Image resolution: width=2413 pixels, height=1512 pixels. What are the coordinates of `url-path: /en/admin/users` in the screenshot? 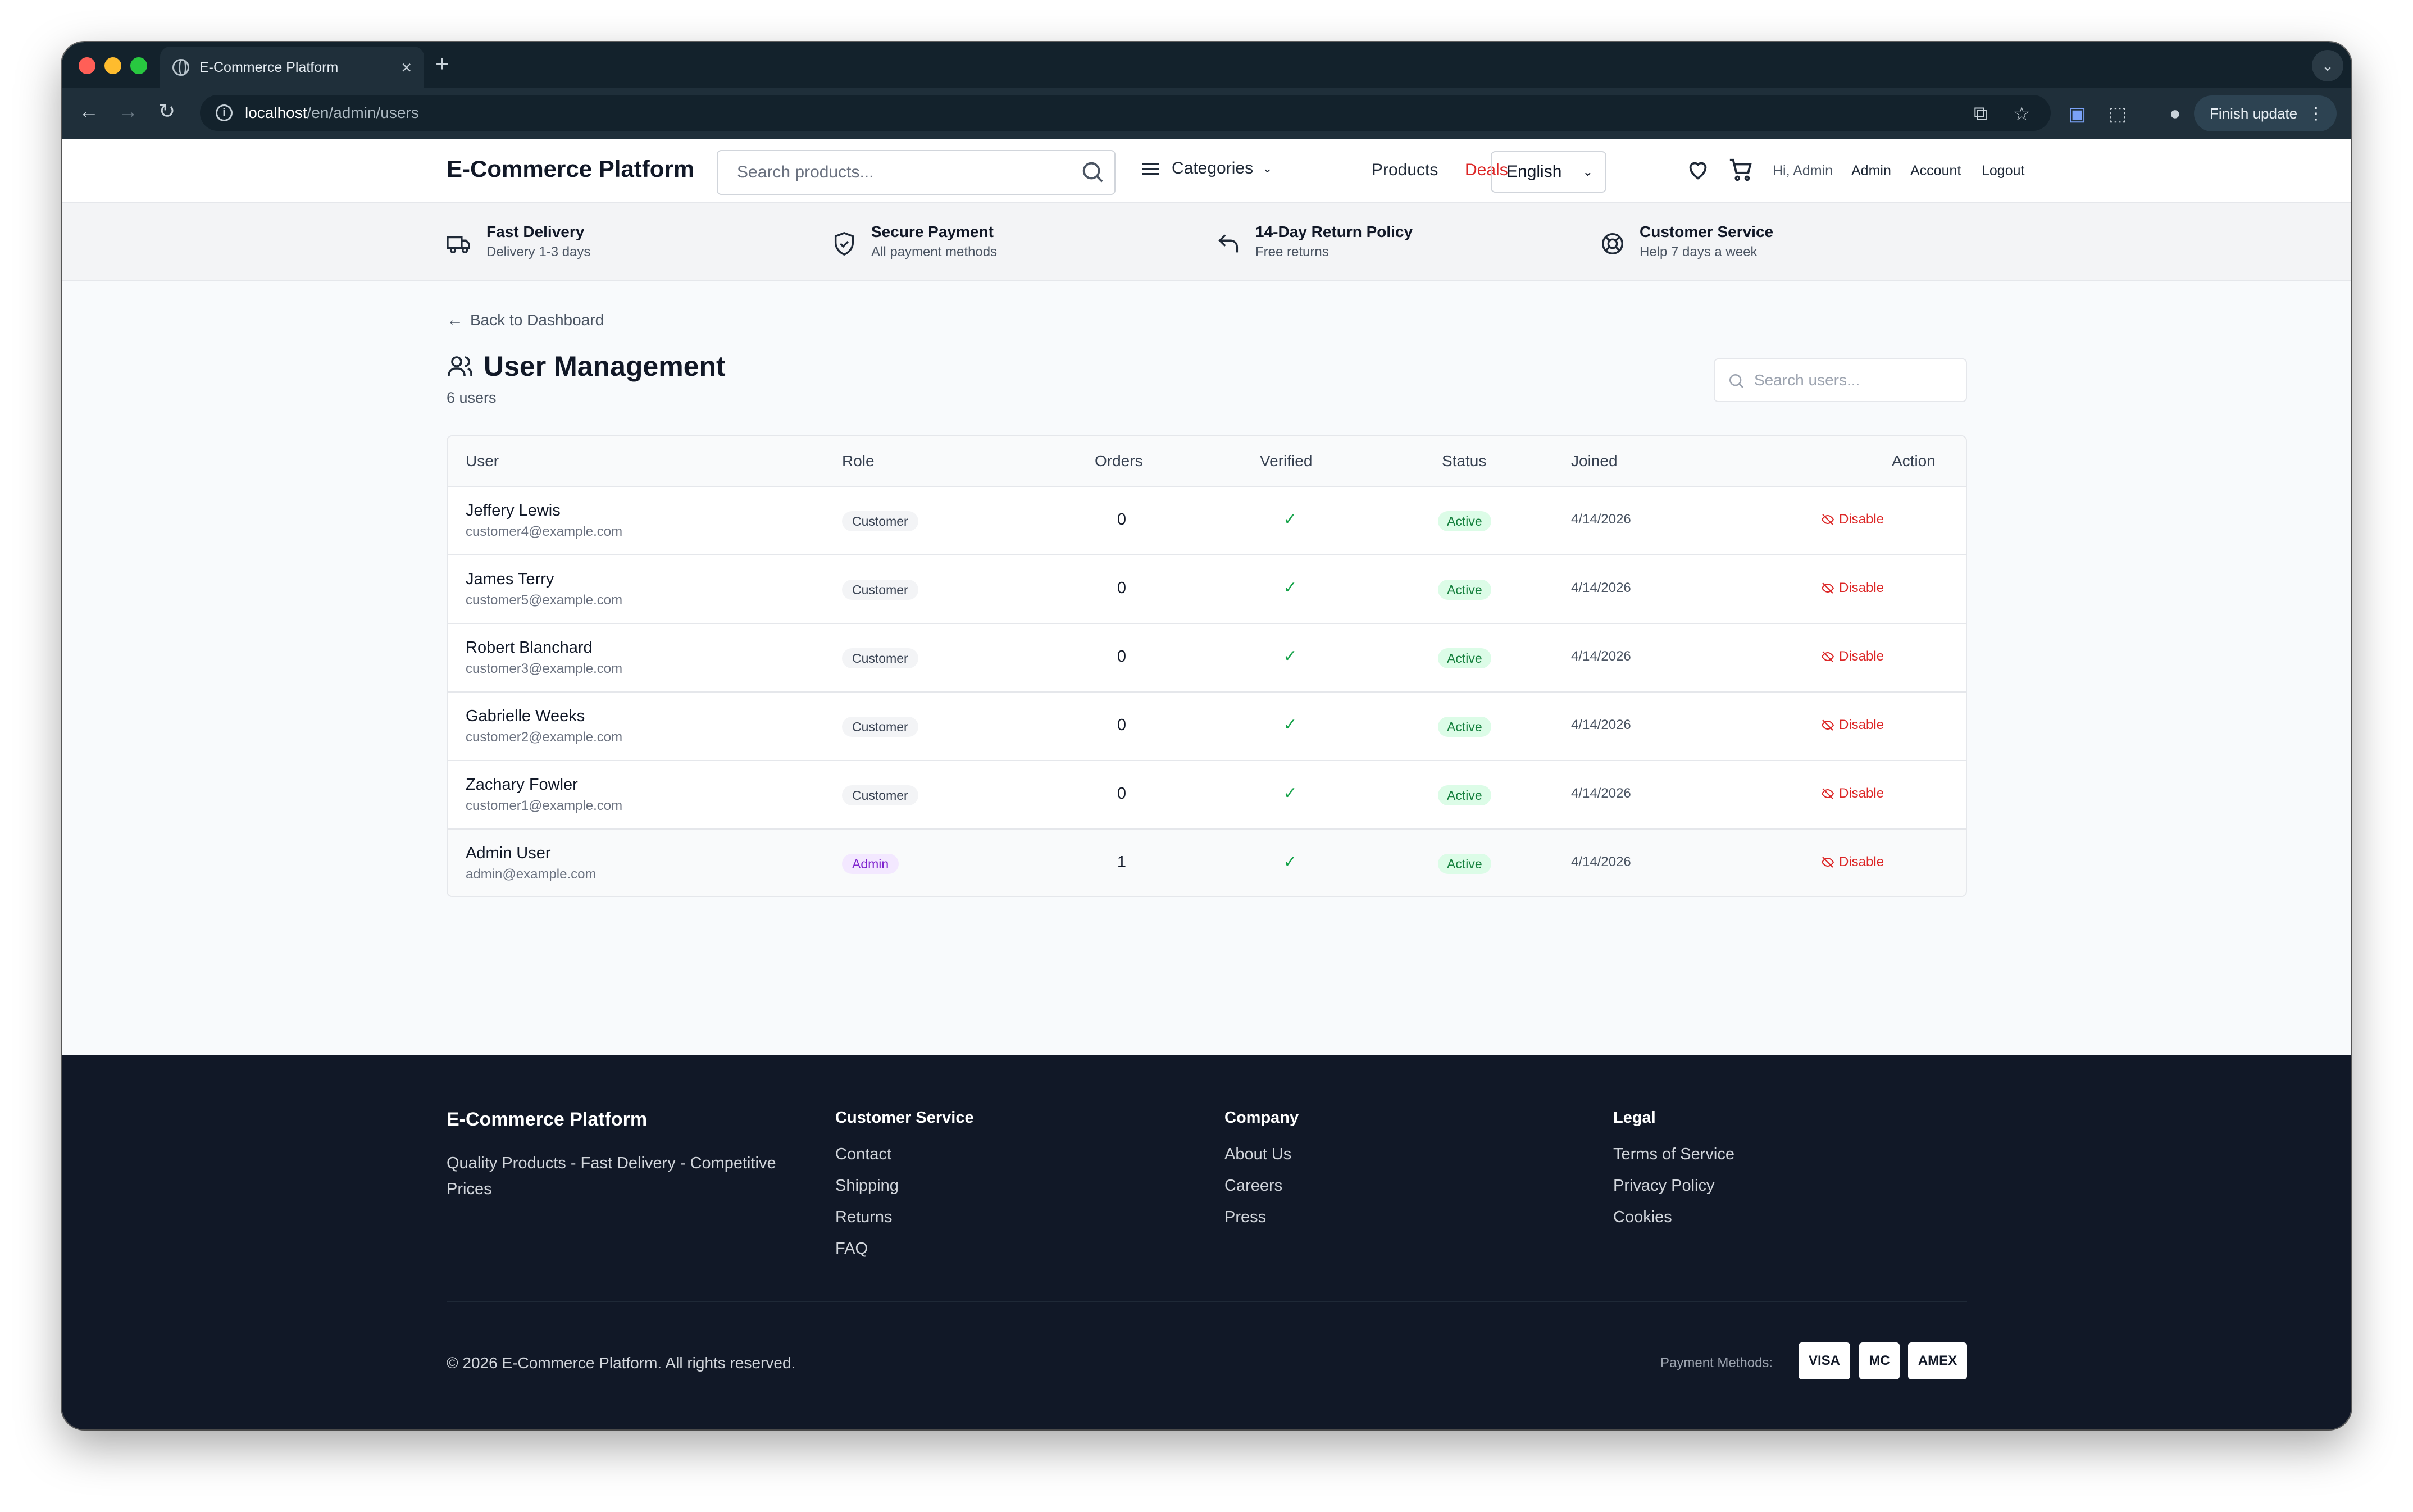 It's located at (363, 113).